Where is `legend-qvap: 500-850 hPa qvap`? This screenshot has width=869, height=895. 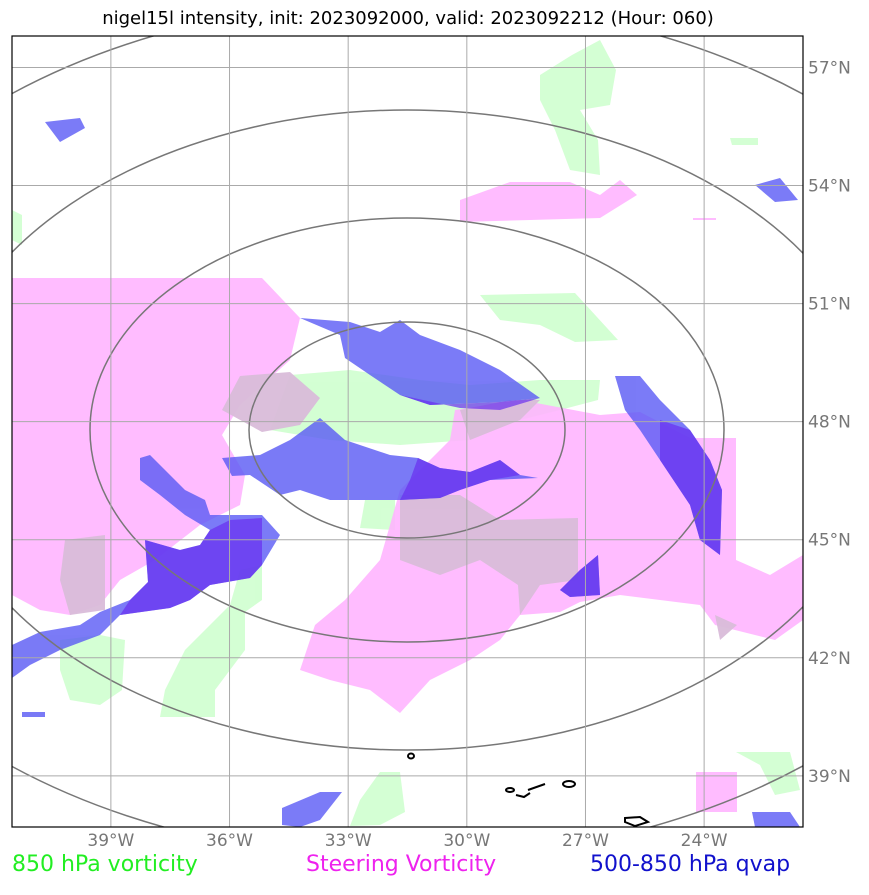
legend-qvap: 500-850 hPa qvap is located at coordinates (690, 864).